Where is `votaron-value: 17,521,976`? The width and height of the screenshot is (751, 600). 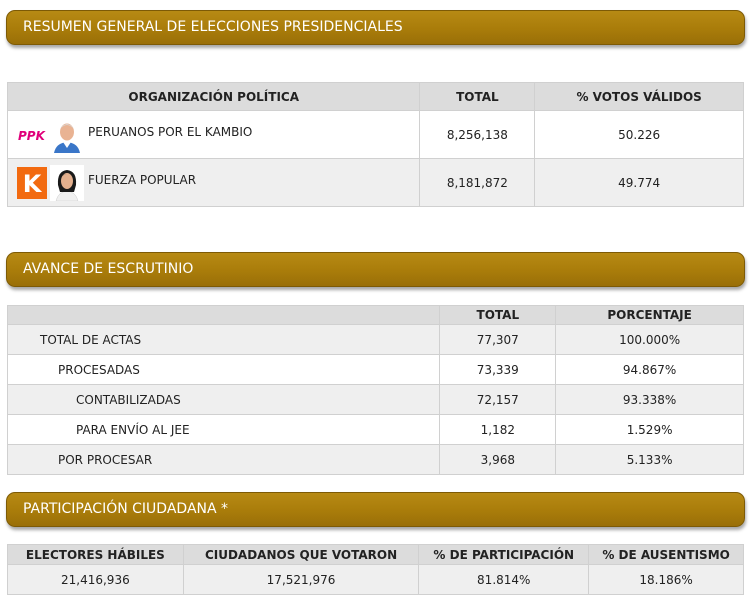
votaron-value: 17,521,976 is located at coordinates (301, 579).